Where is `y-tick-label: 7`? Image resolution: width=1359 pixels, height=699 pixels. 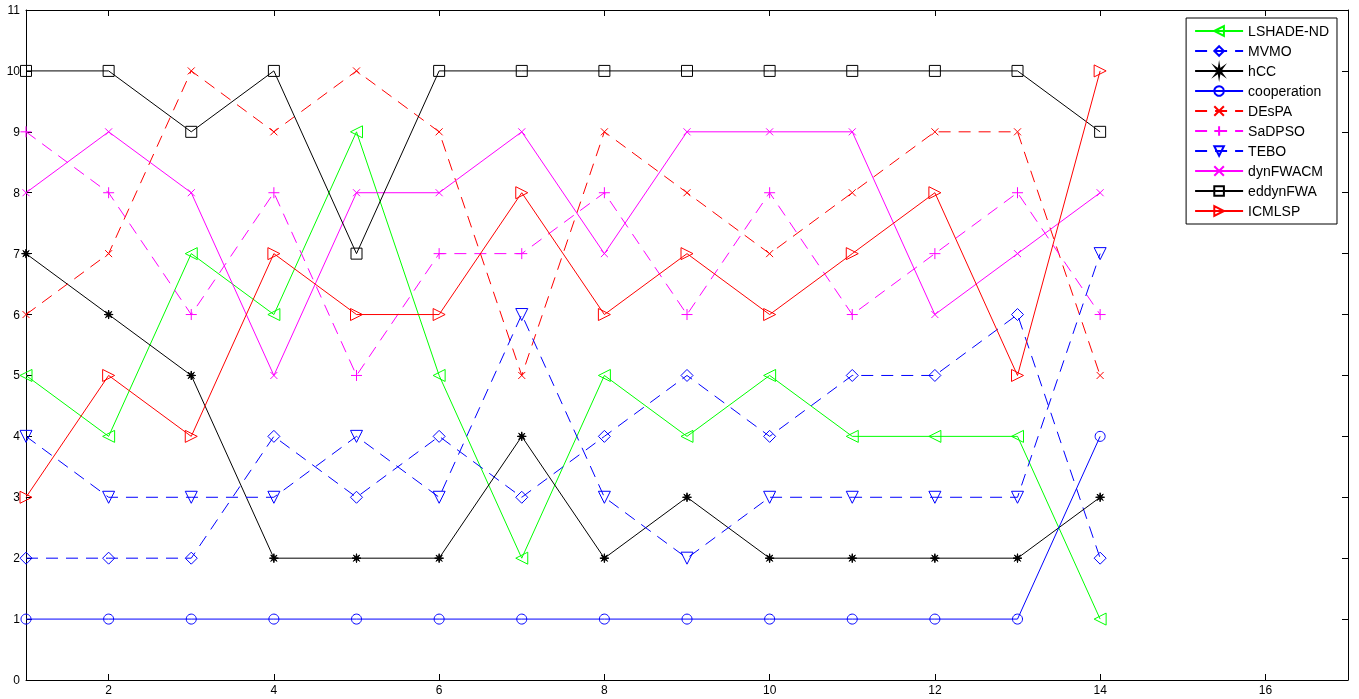 y-tick-label: 7 is located at coordinates (17, 253).